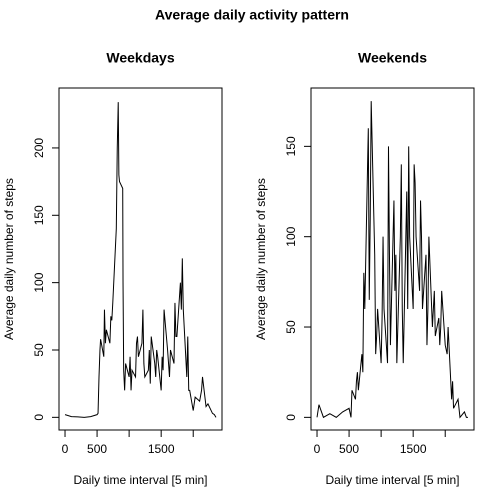 The height and width of the screenshot is (504, 504). Describe the element at coordinates (392, 58) in the screenshot. I see `panel-title: Weekends` at that location.